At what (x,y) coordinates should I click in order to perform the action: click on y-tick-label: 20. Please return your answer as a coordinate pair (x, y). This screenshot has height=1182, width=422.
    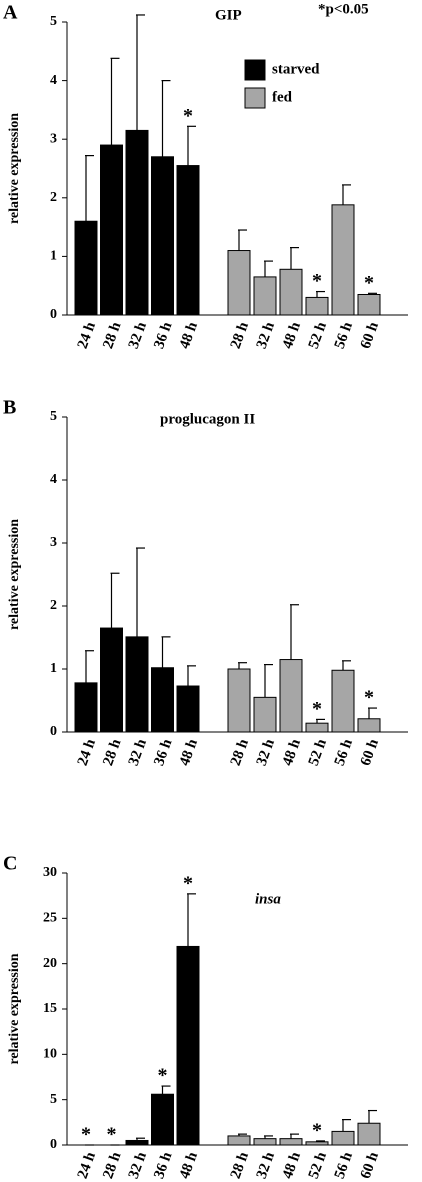
    Looking at the image, I should click on (50, 963).